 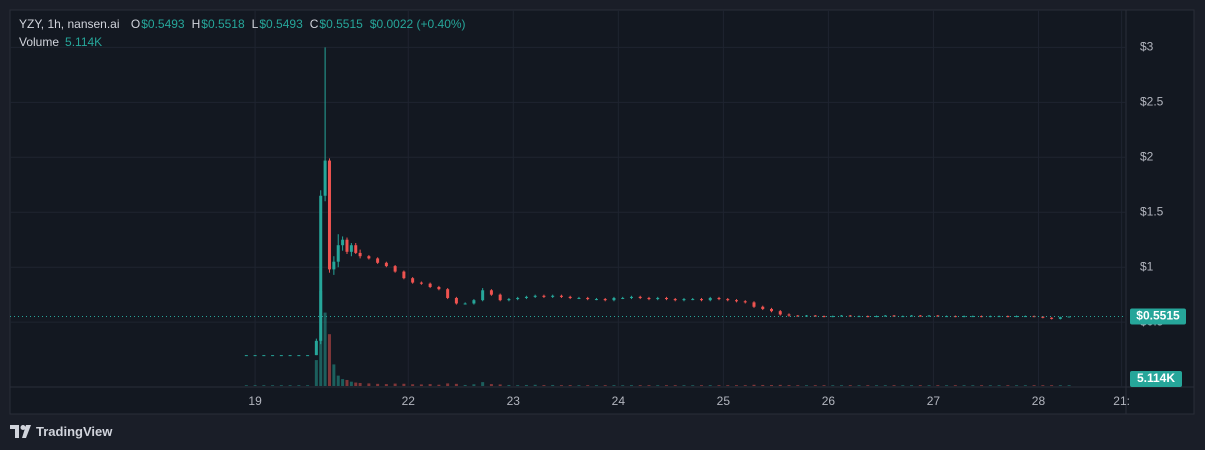 What do you see at coordinates (1147, 266) in the screenshot?
I see `y-tick-label: $1` at bounding box center [1147, 266].